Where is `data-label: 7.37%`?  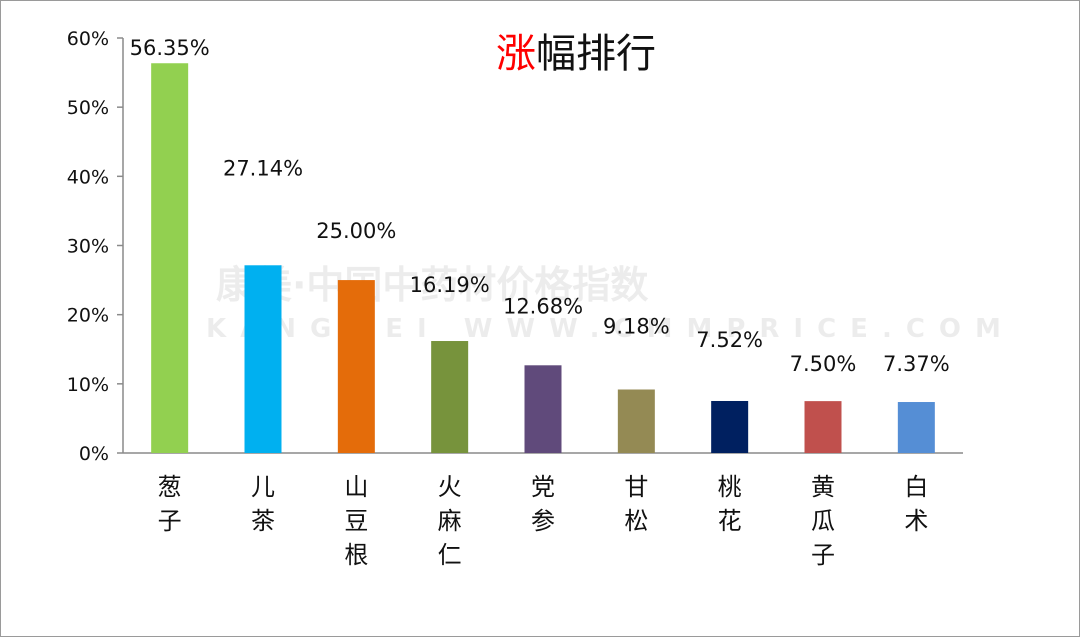
data-label: 7.37% is located at coordinates (916, 364).